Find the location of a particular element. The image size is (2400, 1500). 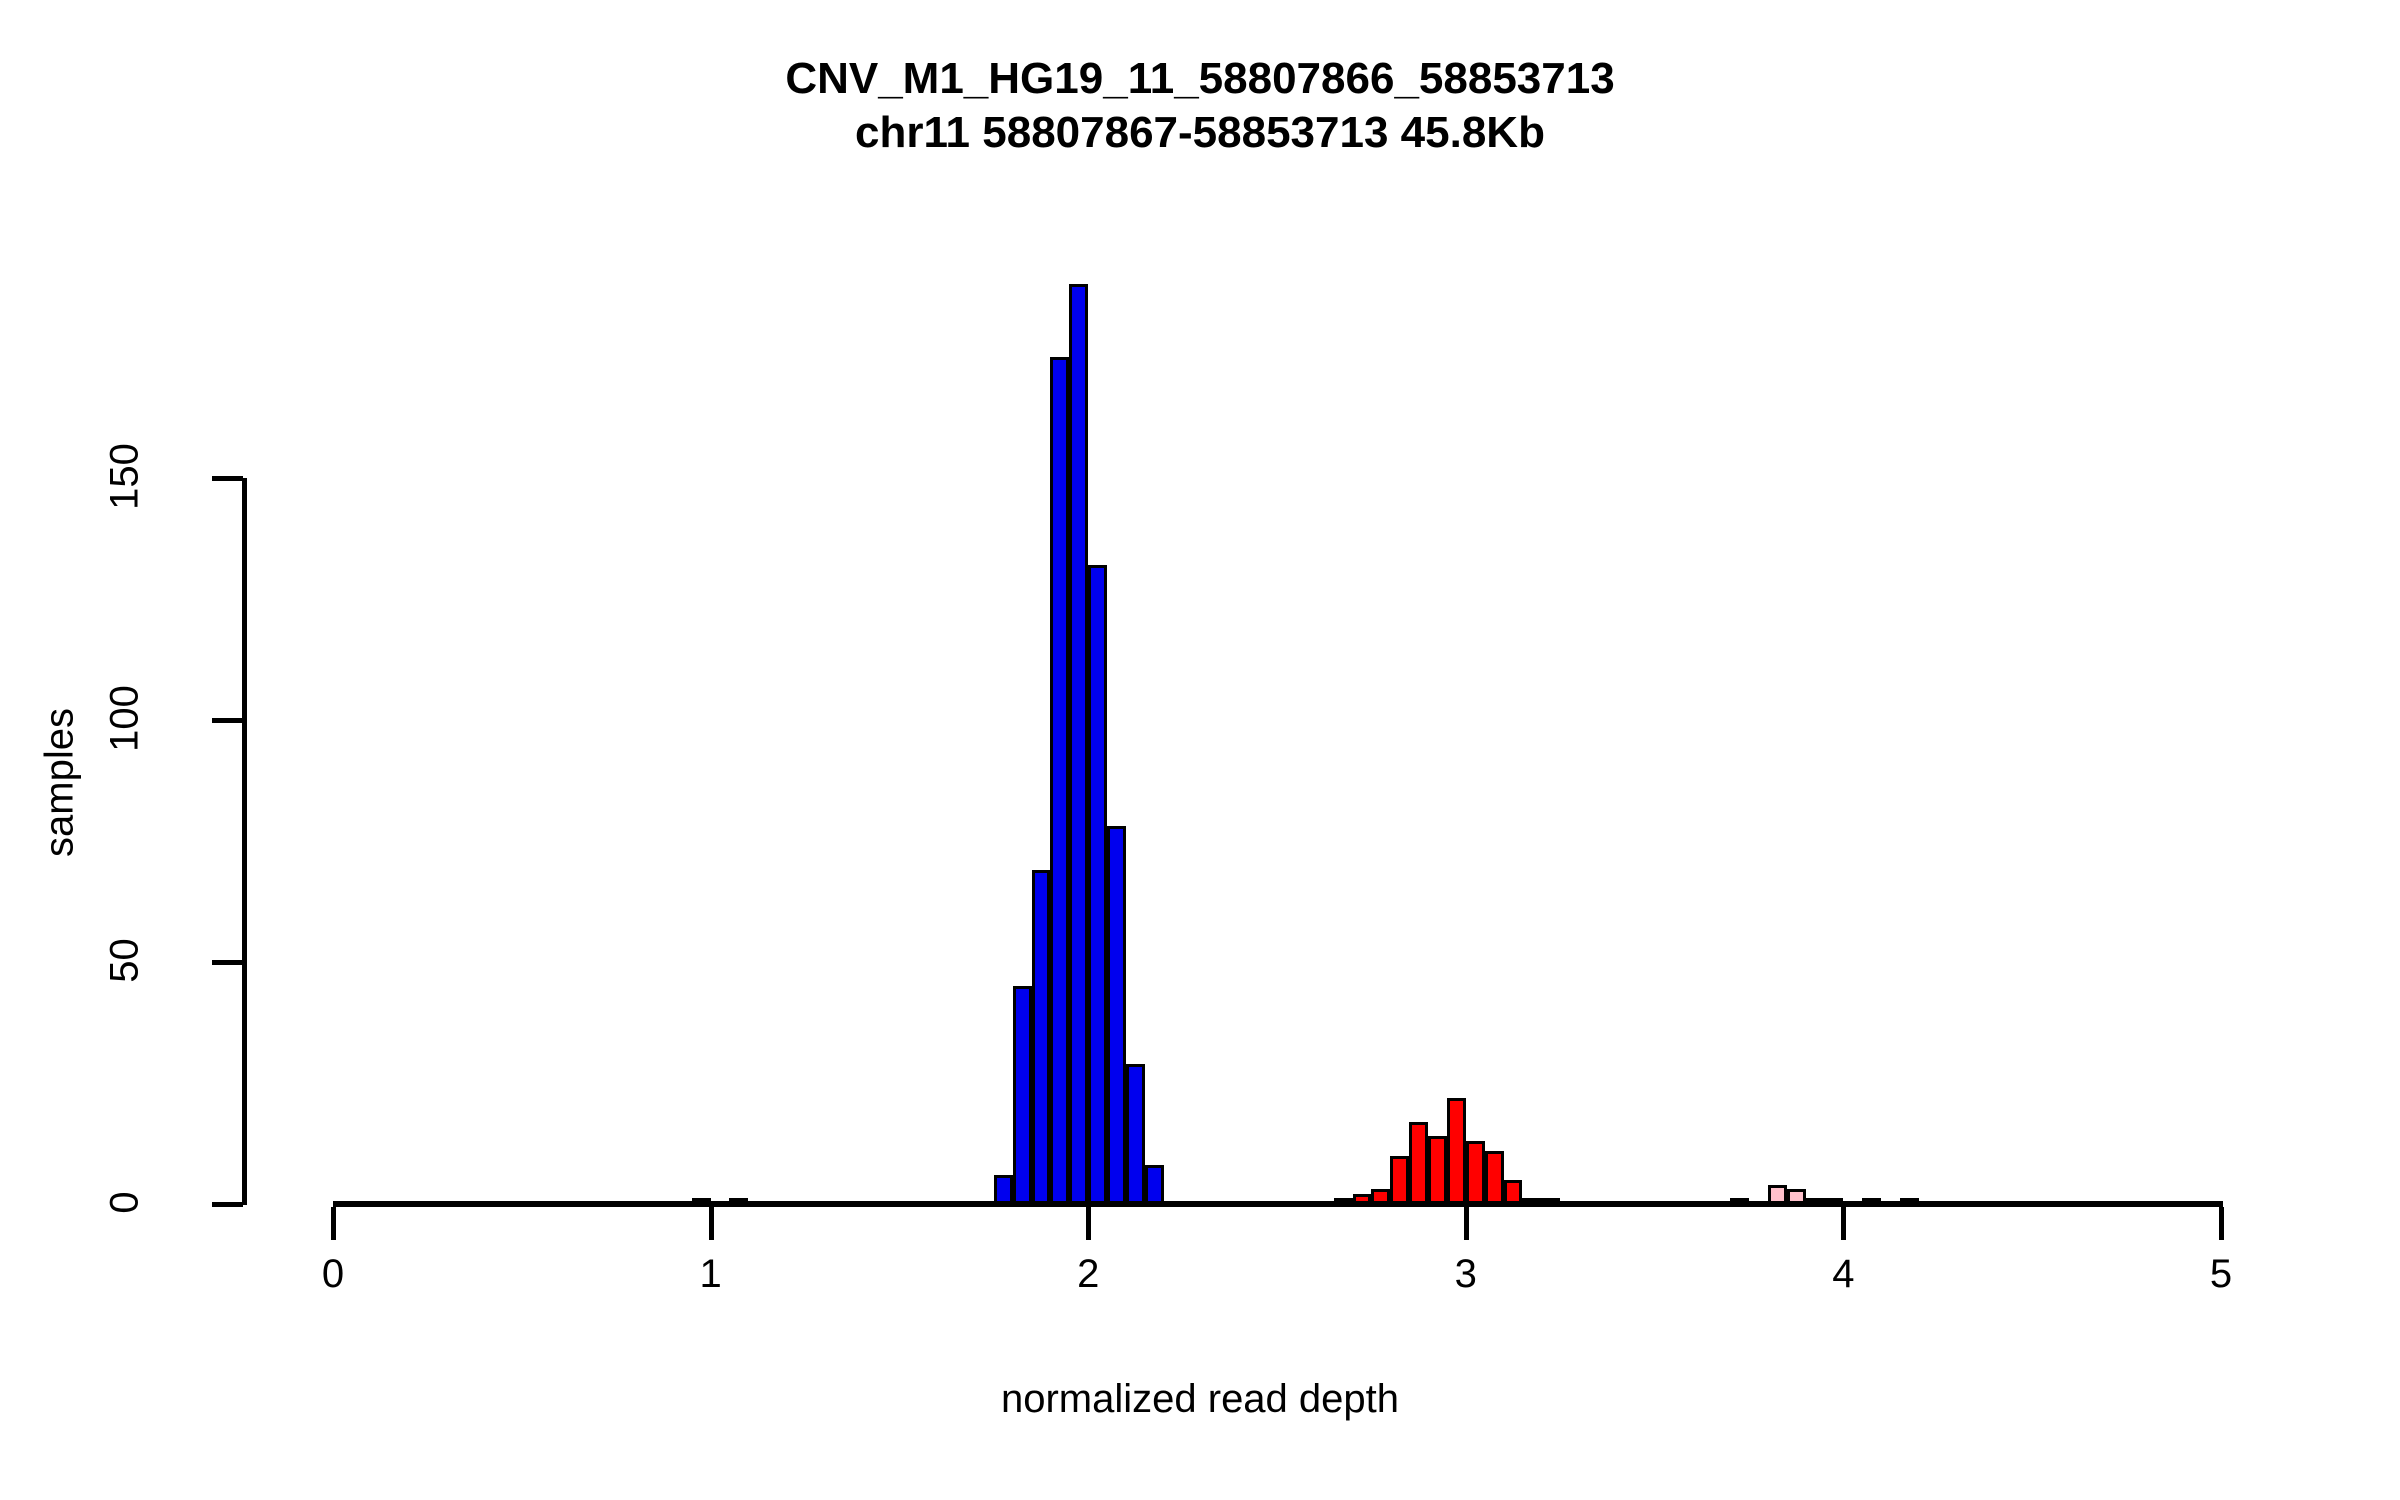

x-tick-label: 1 is located at coordinates (710, 1274).